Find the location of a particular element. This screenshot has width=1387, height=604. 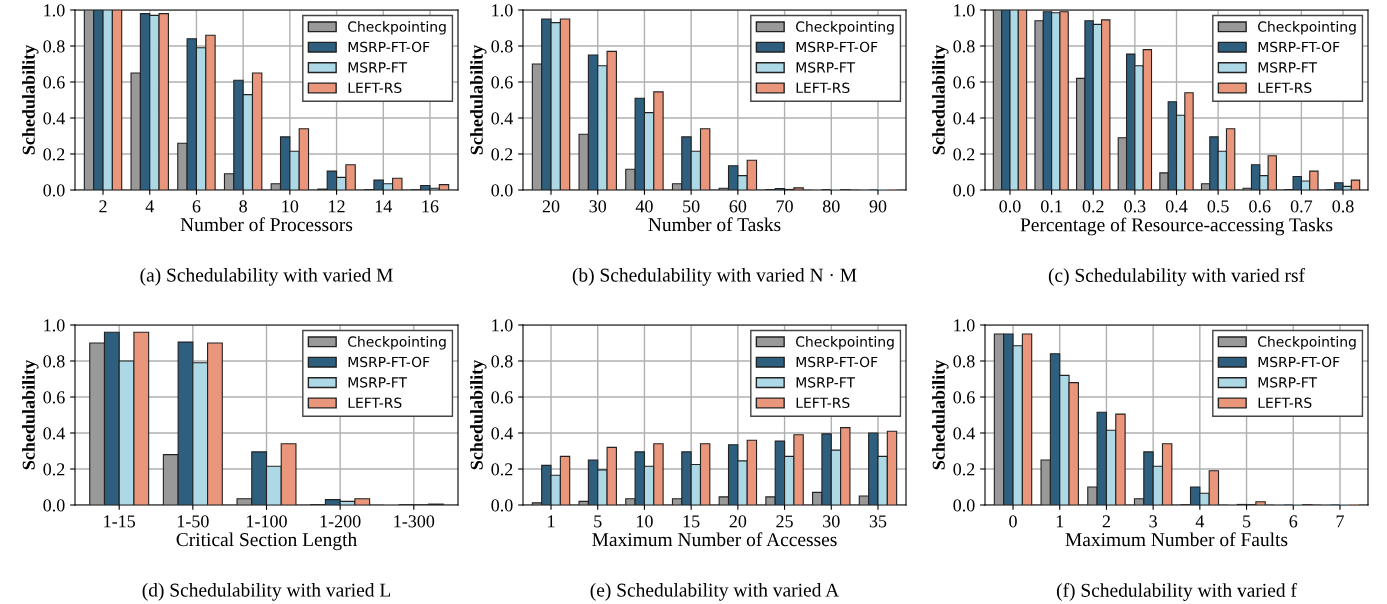

x-tick-label: 1 is located at coordinates (1060, 521).